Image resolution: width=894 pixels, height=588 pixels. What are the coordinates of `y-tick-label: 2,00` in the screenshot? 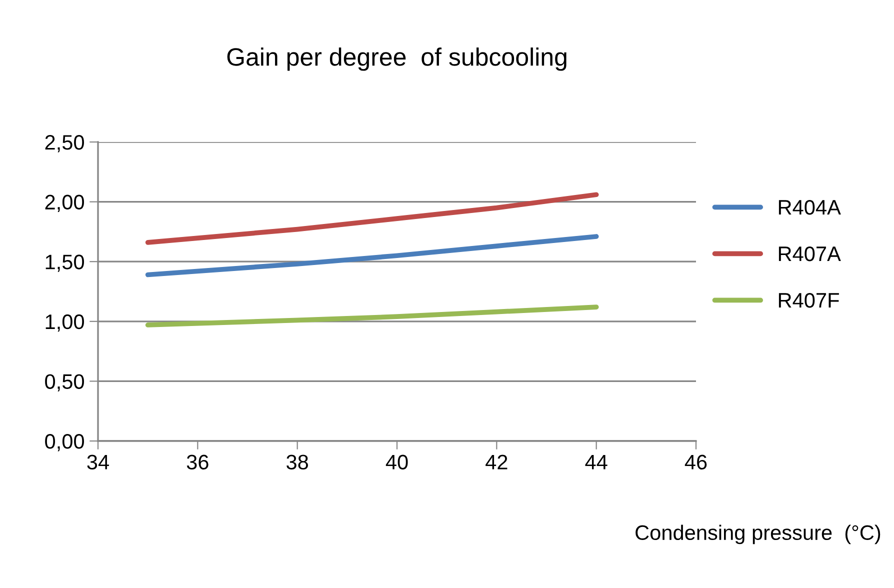 It's located at (64, 203).